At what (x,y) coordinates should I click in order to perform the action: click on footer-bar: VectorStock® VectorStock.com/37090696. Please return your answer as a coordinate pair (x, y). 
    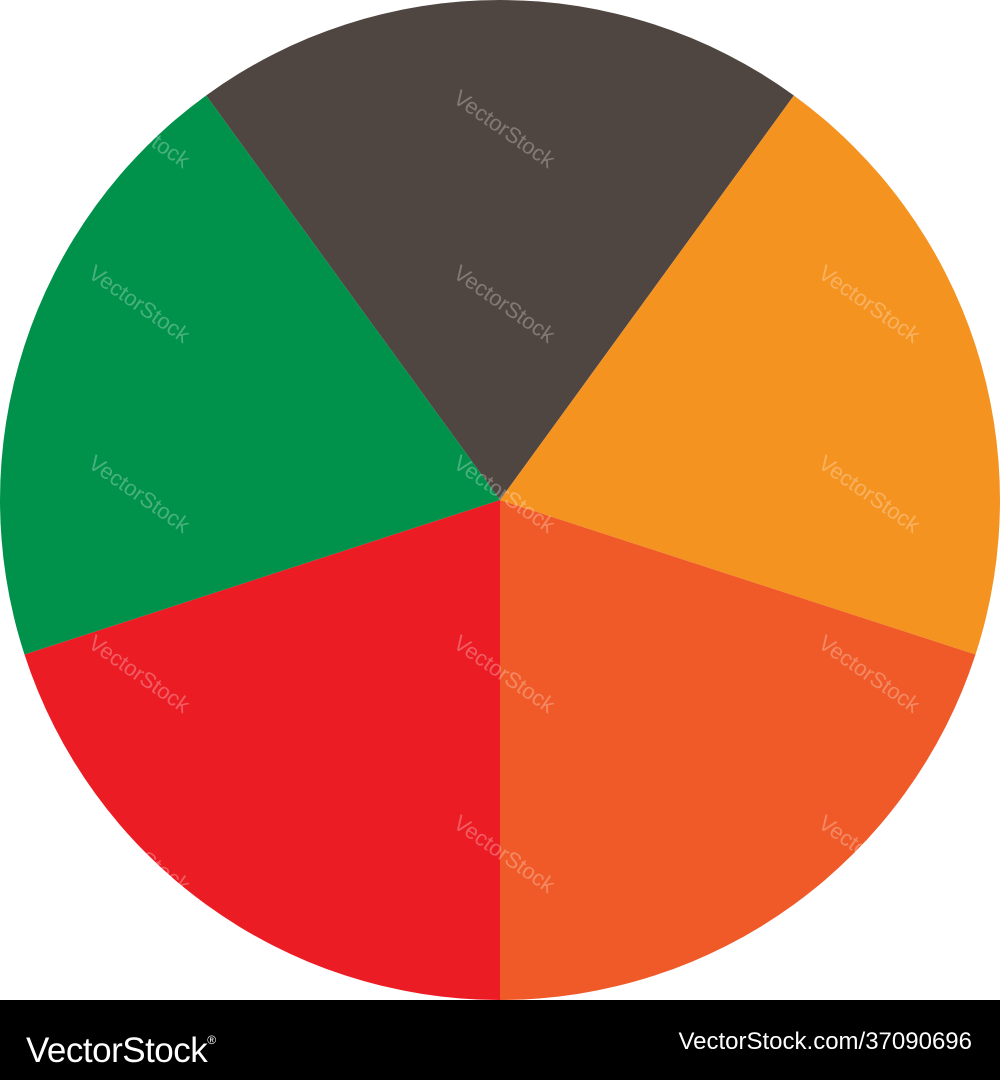
    Looking at the image, I should click on (500, 1040).